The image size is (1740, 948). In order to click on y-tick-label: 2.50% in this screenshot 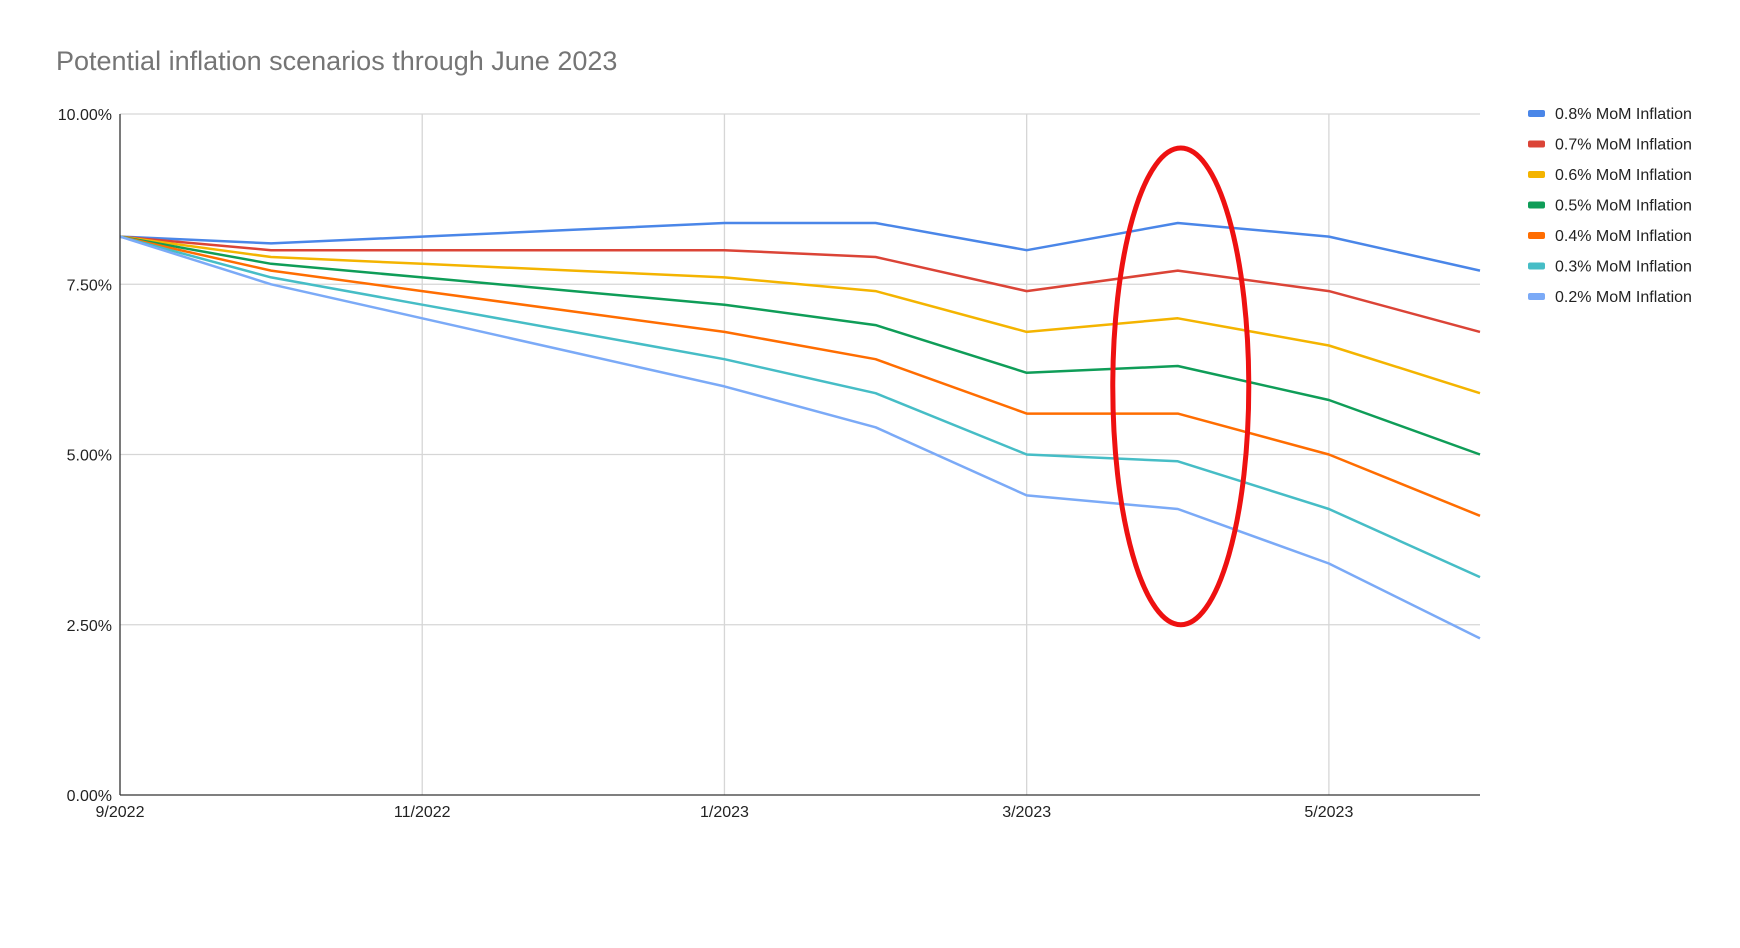, I will do `click(89, 626)`.